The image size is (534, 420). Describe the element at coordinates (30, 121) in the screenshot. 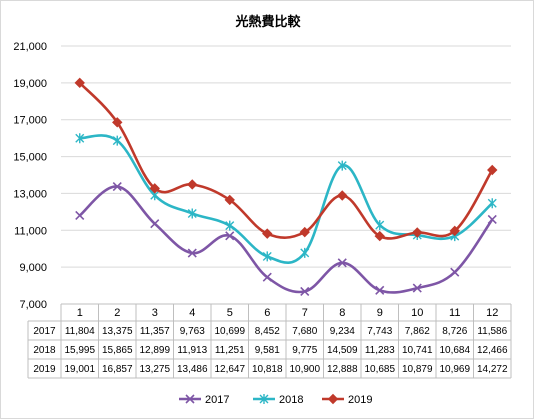

I see `y-tick-label: 17,000` at that location.